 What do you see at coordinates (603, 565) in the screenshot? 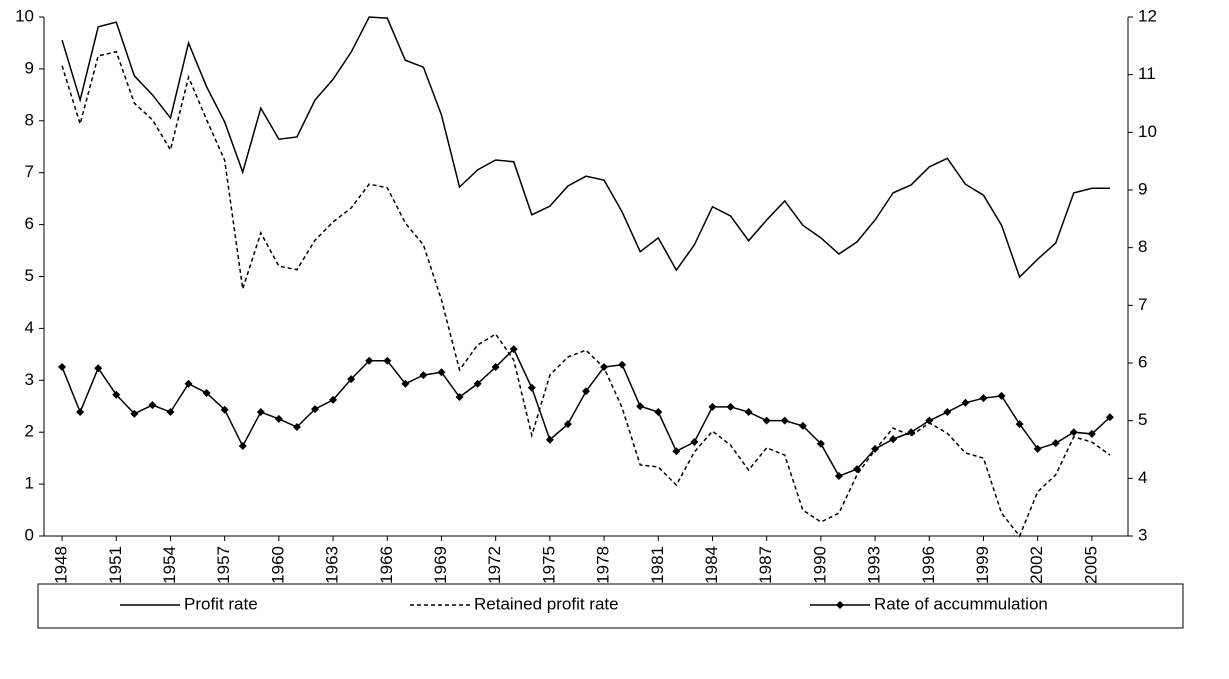
I see `x-tick-label: 1978` at bounding box center [603, 565].